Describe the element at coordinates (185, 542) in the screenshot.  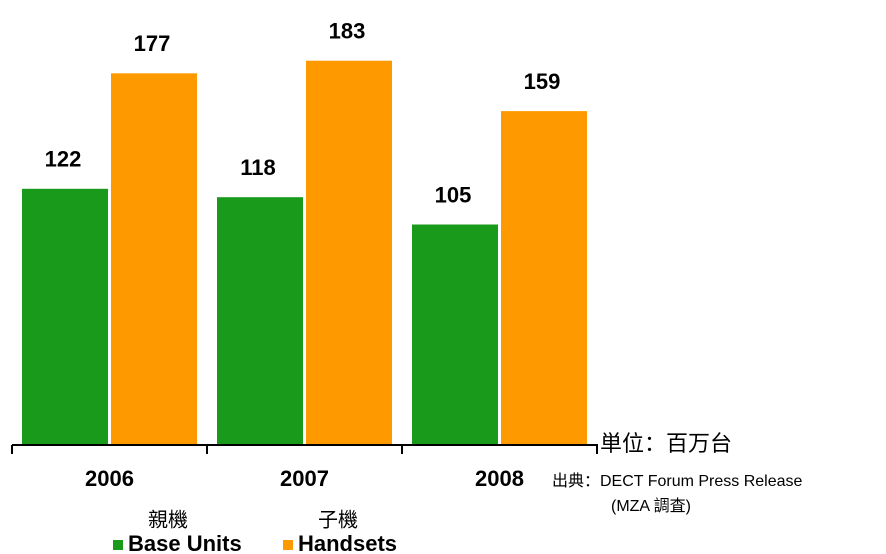
I see `legend-label: Base Units` at that location.